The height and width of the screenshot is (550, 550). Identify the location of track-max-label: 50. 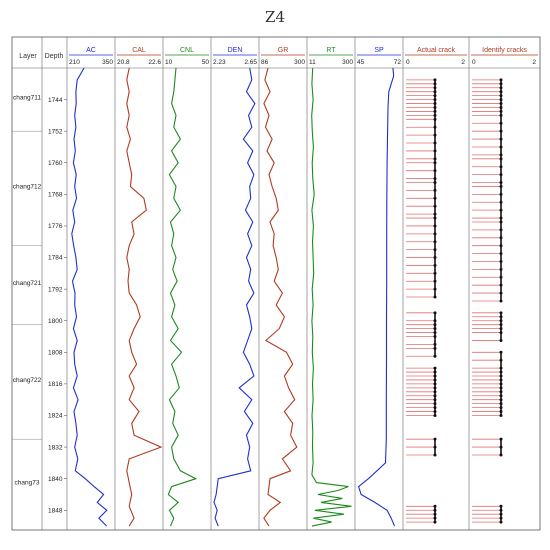
(206, 62).